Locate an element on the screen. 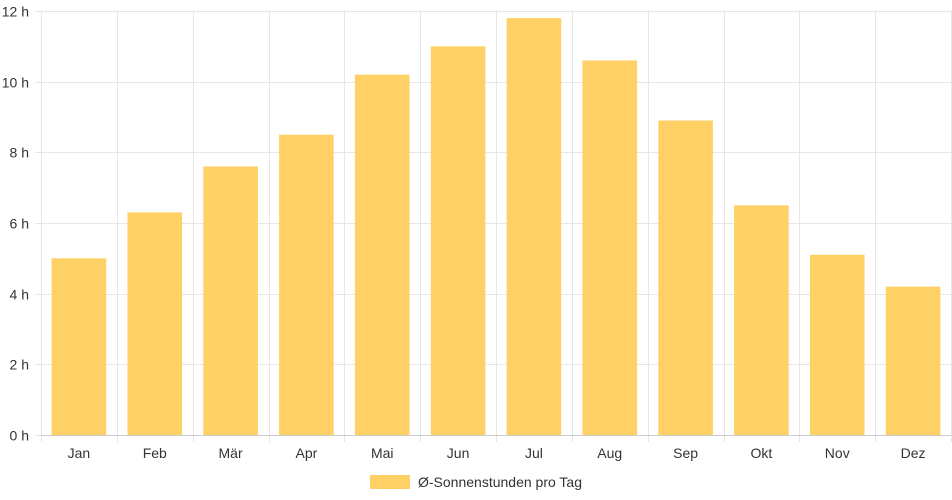  y-tick-label: 2 h is located at coordinates (19, 365).